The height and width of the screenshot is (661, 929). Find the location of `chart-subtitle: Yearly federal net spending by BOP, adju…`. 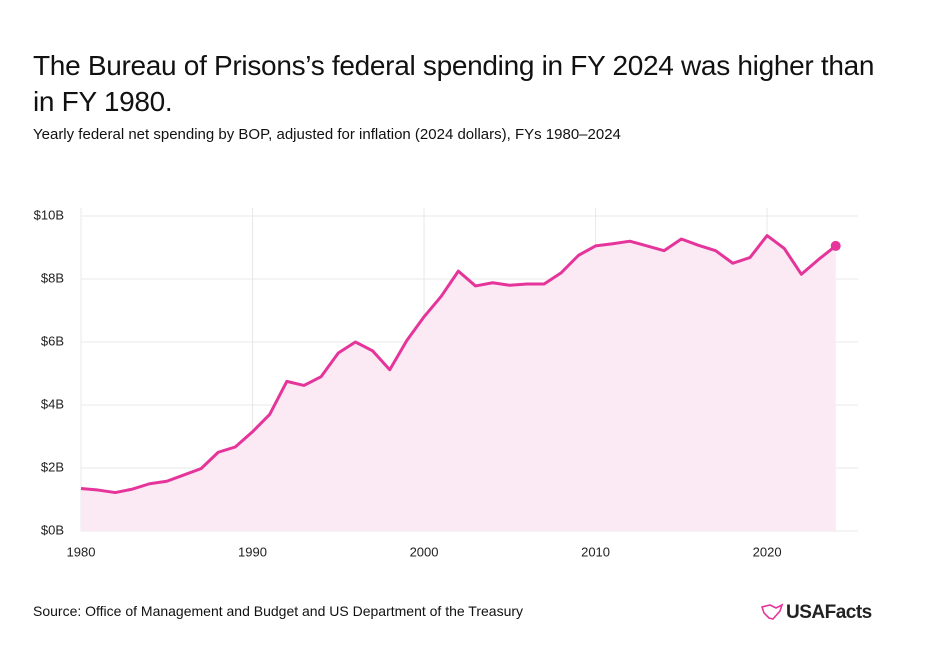

chart-subtitle: Yearly federal net spending by BOP, adju… is located at coordinates (327, 134).